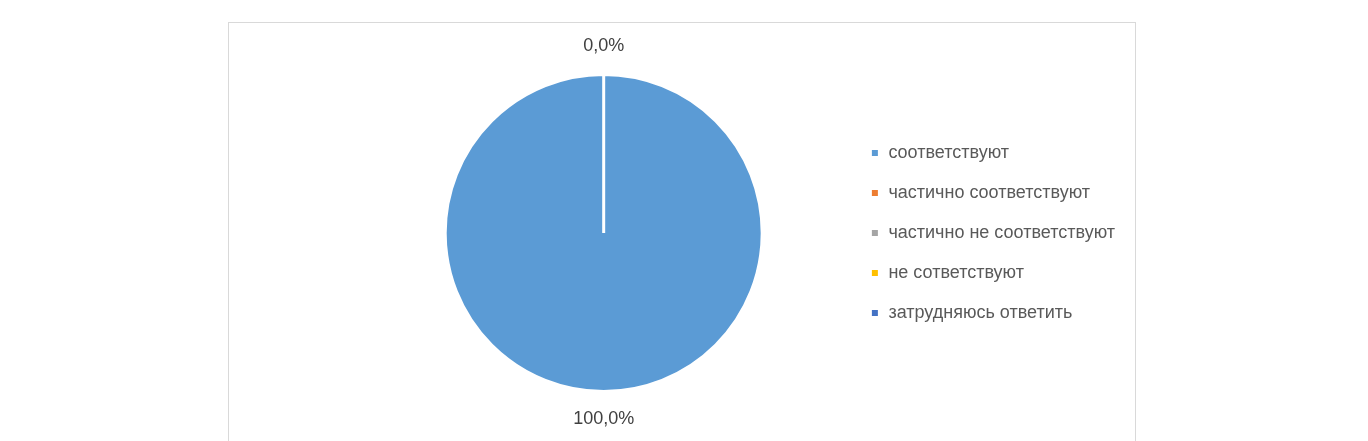  Describe the element at coordinates (980, 311) in the screenshot. I see `legend-label: затрудняюсь ответить` at that location.